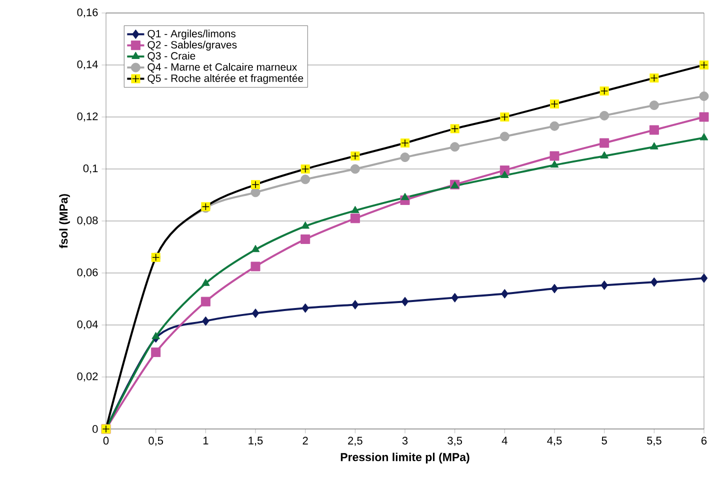  Describe the element at coordinates (654, 441) in the screenshot. I see `x-tick-label: 5,5` at that location.